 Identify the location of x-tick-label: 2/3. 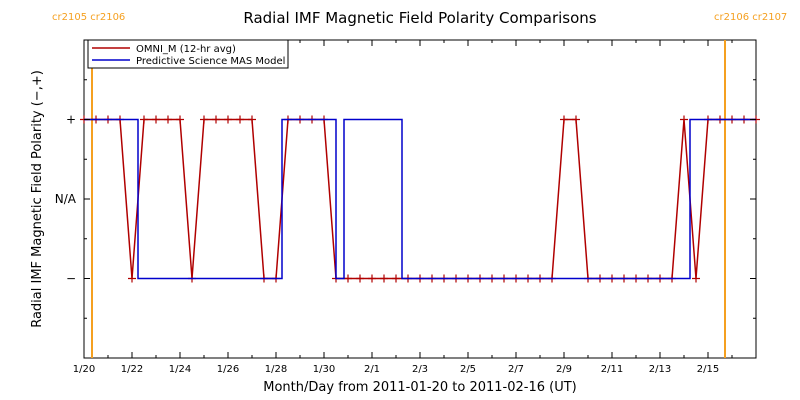
(420, 369).